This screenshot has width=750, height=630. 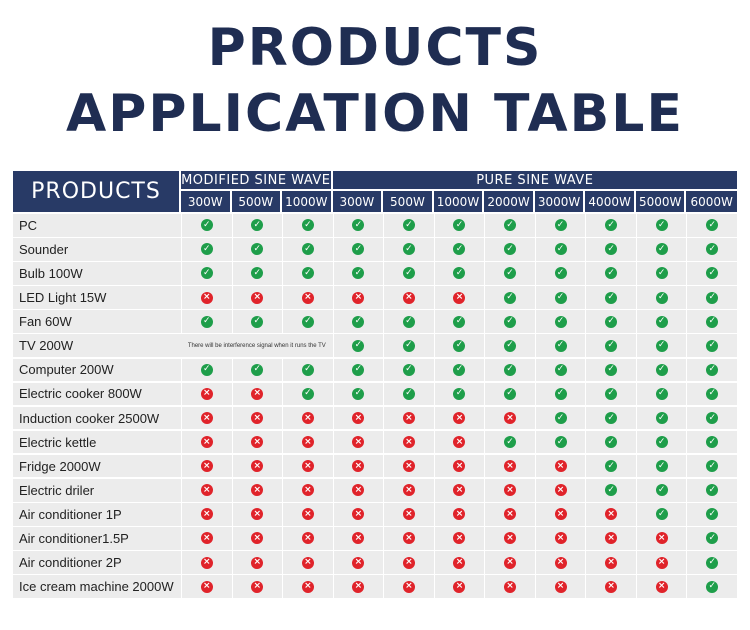 What do you see at coordinates (534, 181) in the screenshot?
I see `header-pure-sine-wave: PURE SINE WAVE` at bounding box center [534, 181].